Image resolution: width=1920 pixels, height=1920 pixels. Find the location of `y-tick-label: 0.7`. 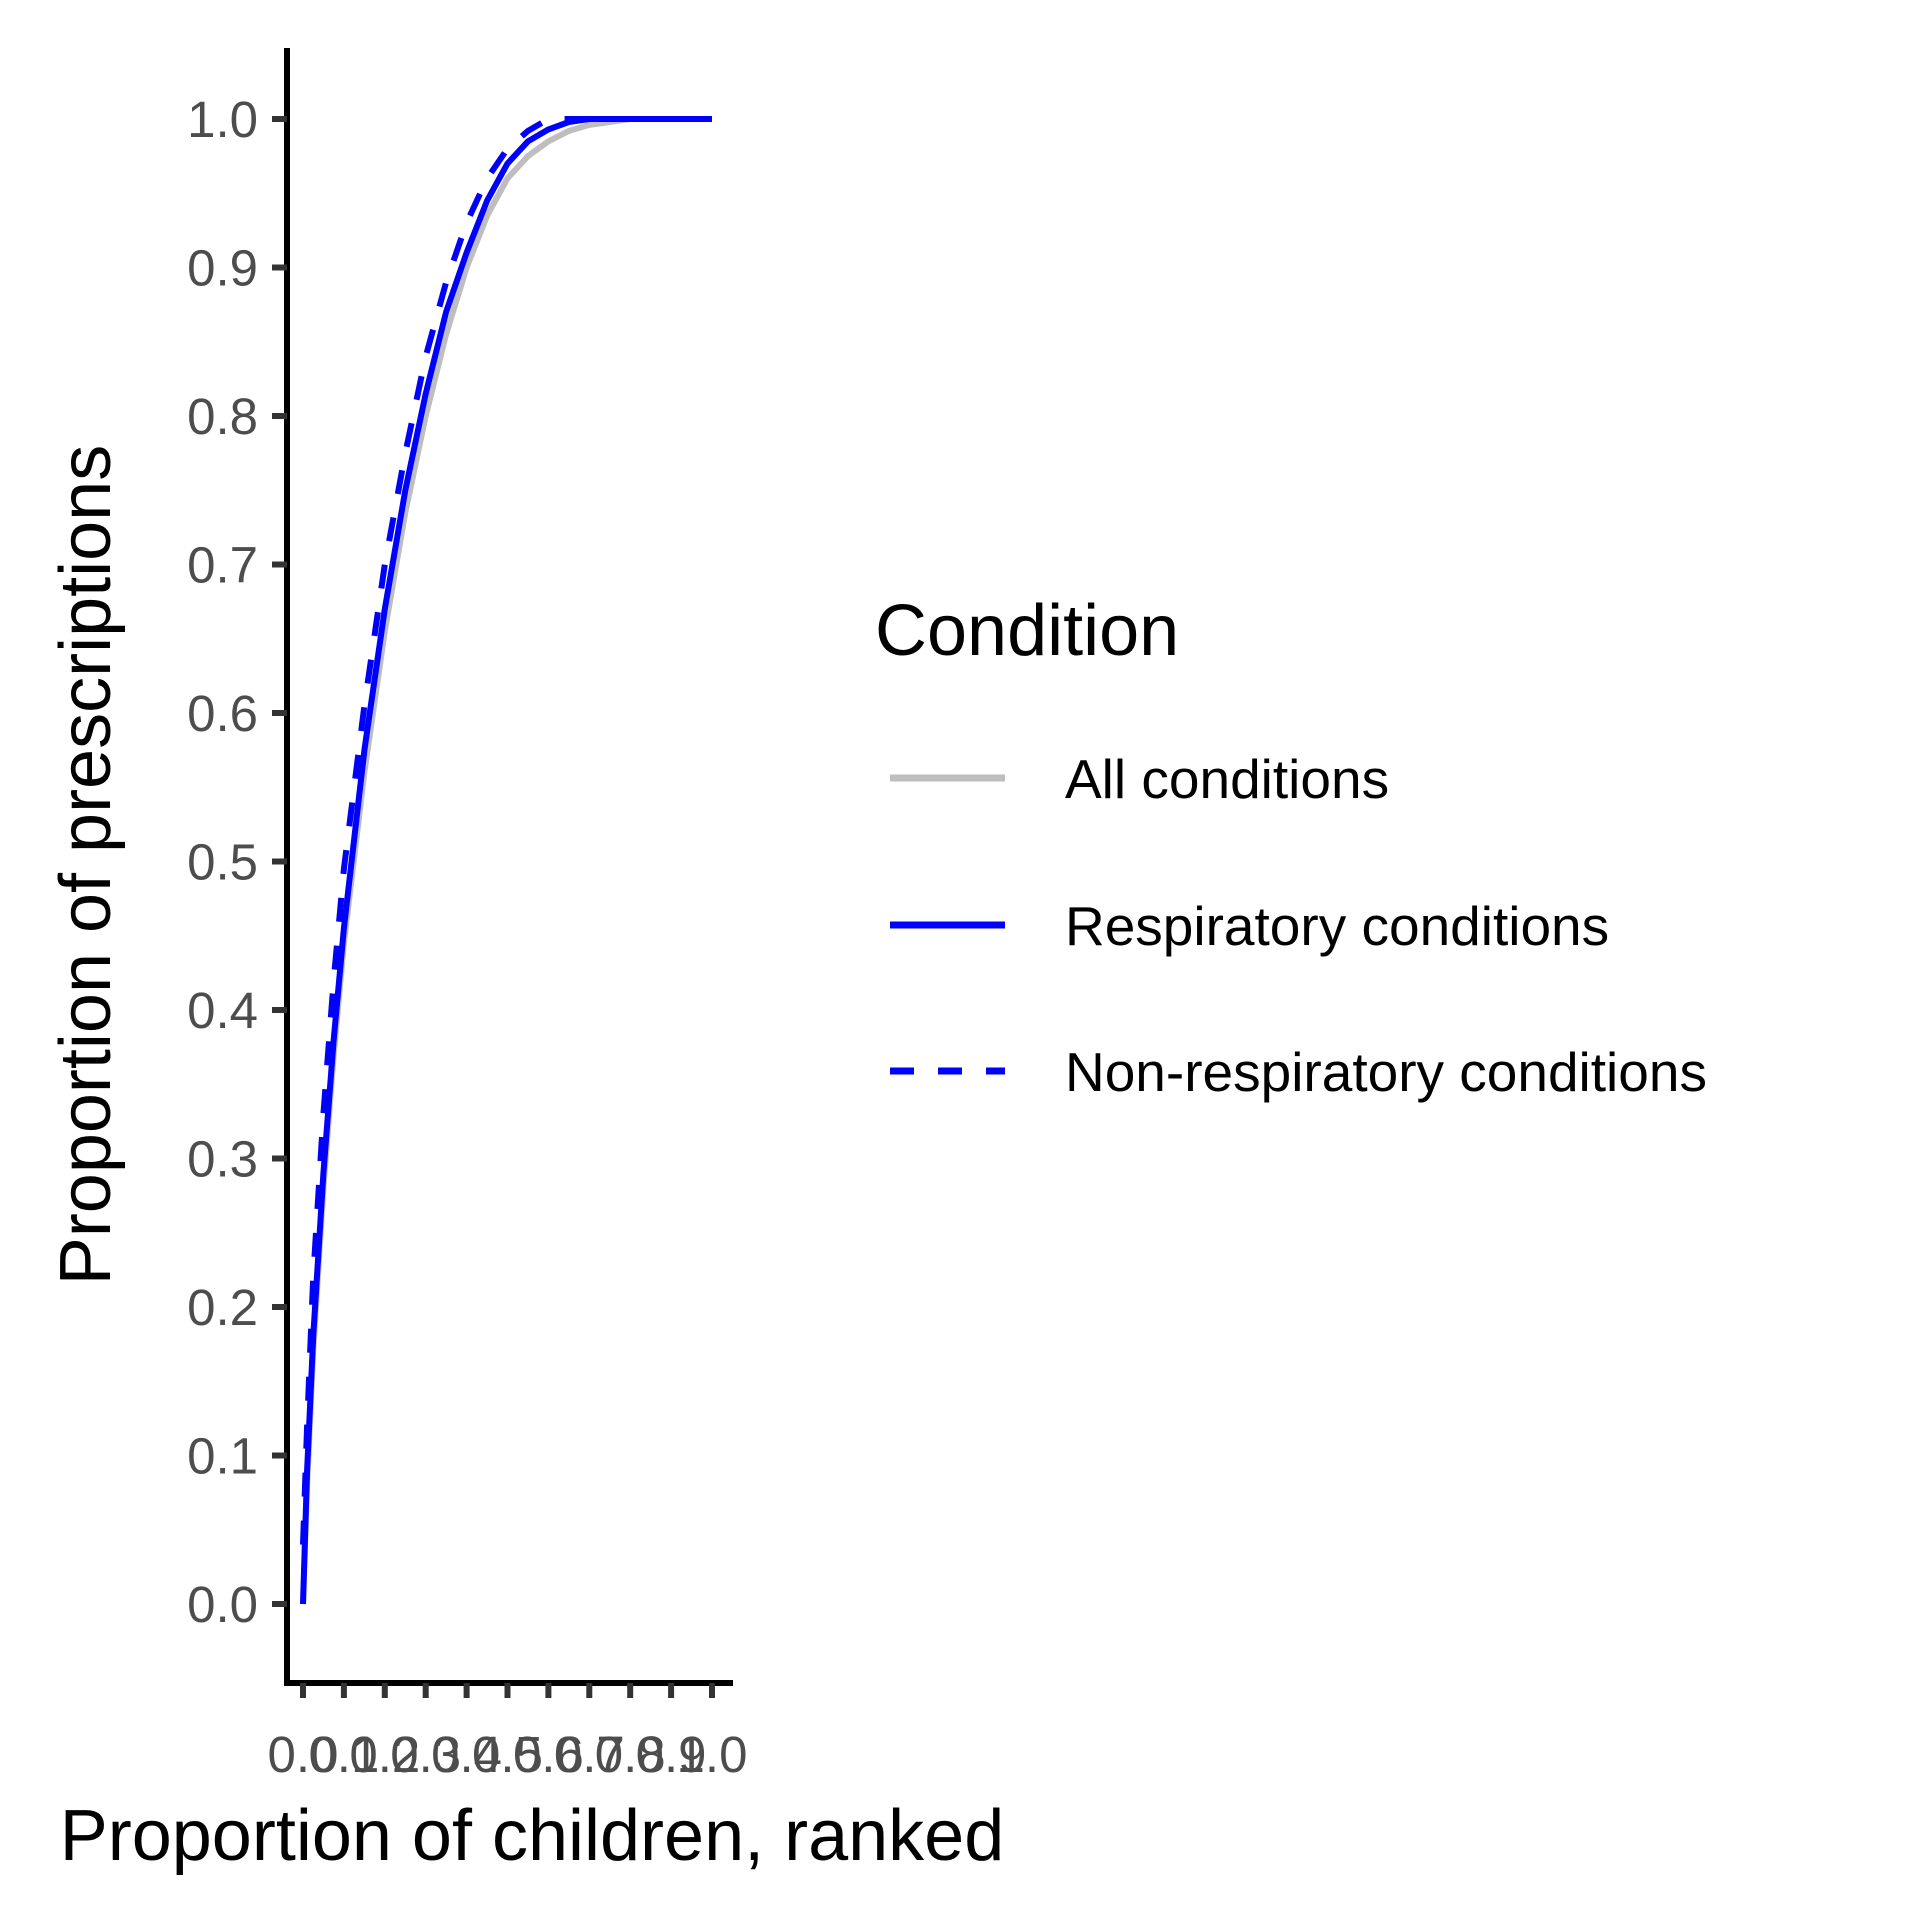

y-tick-label: 0.7 is located at coordinates (222, 565).